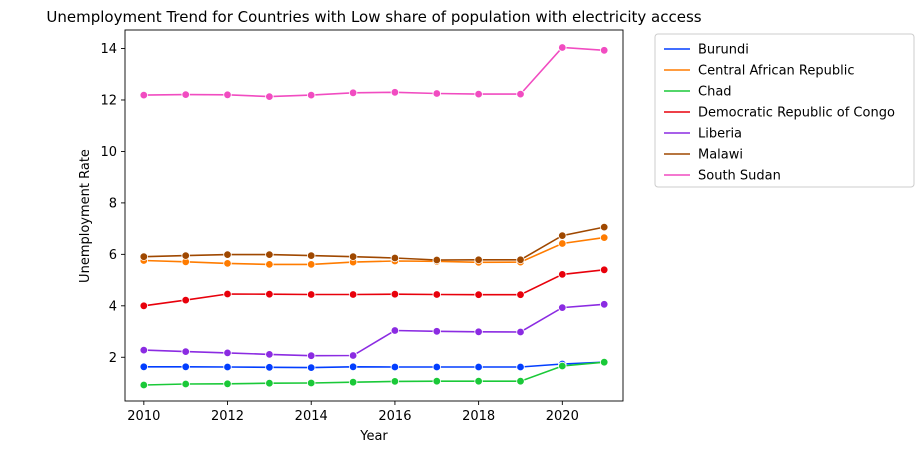  I want to click on x-axis-label: Year, so click(373, 436).